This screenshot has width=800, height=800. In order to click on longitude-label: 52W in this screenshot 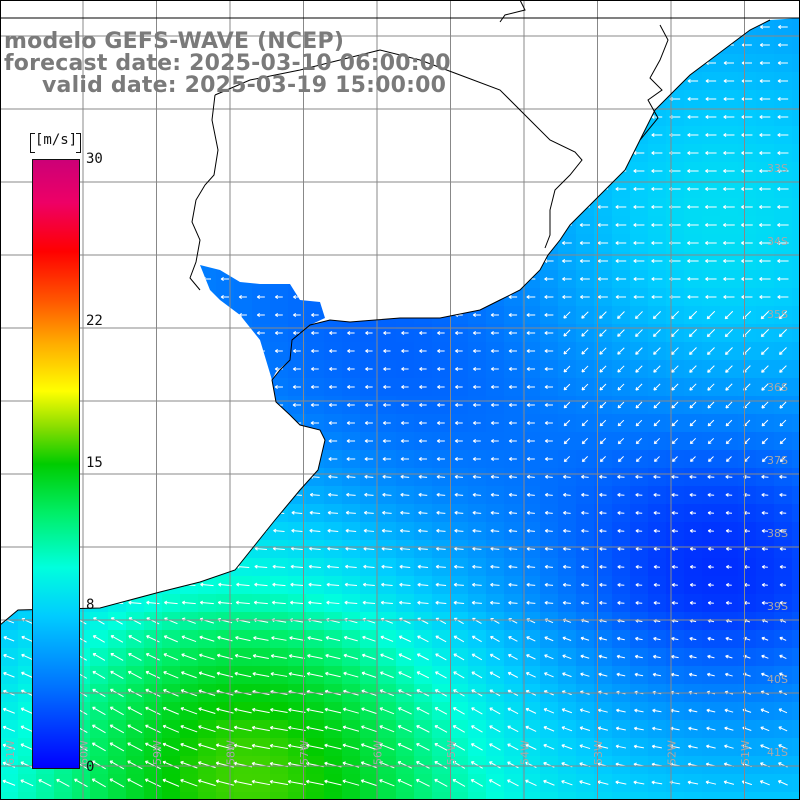, I will do `click(672, 752)`.